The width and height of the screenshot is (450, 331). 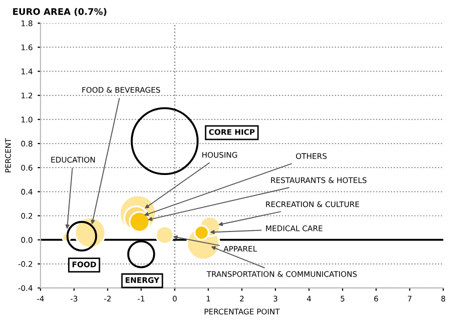 I want to click on chart-title: EURO AREA (0.7%), so click(x=59, y=12).